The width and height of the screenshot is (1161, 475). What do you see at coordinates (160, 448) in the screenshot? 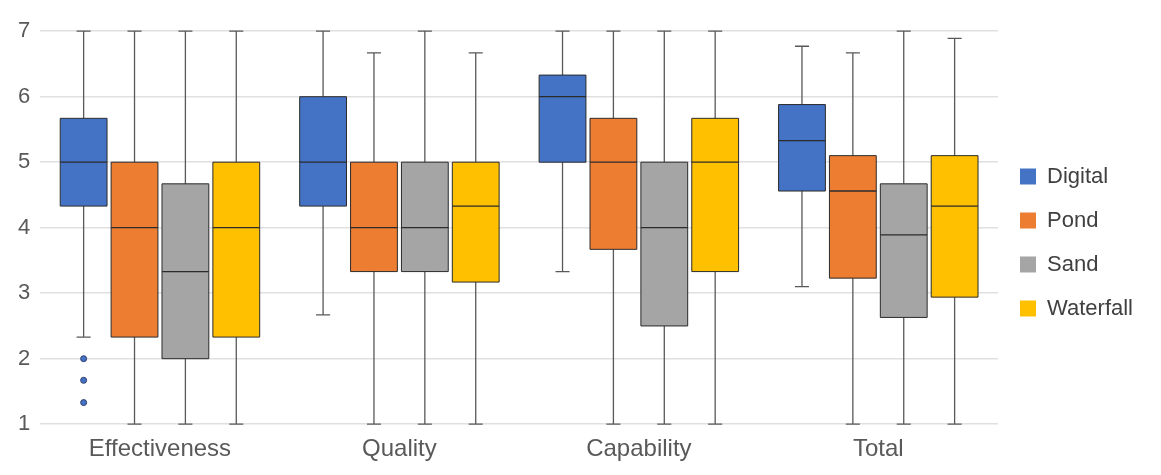
I see `x-tick-label: Effectiveness` at bounding box center [160, 448].